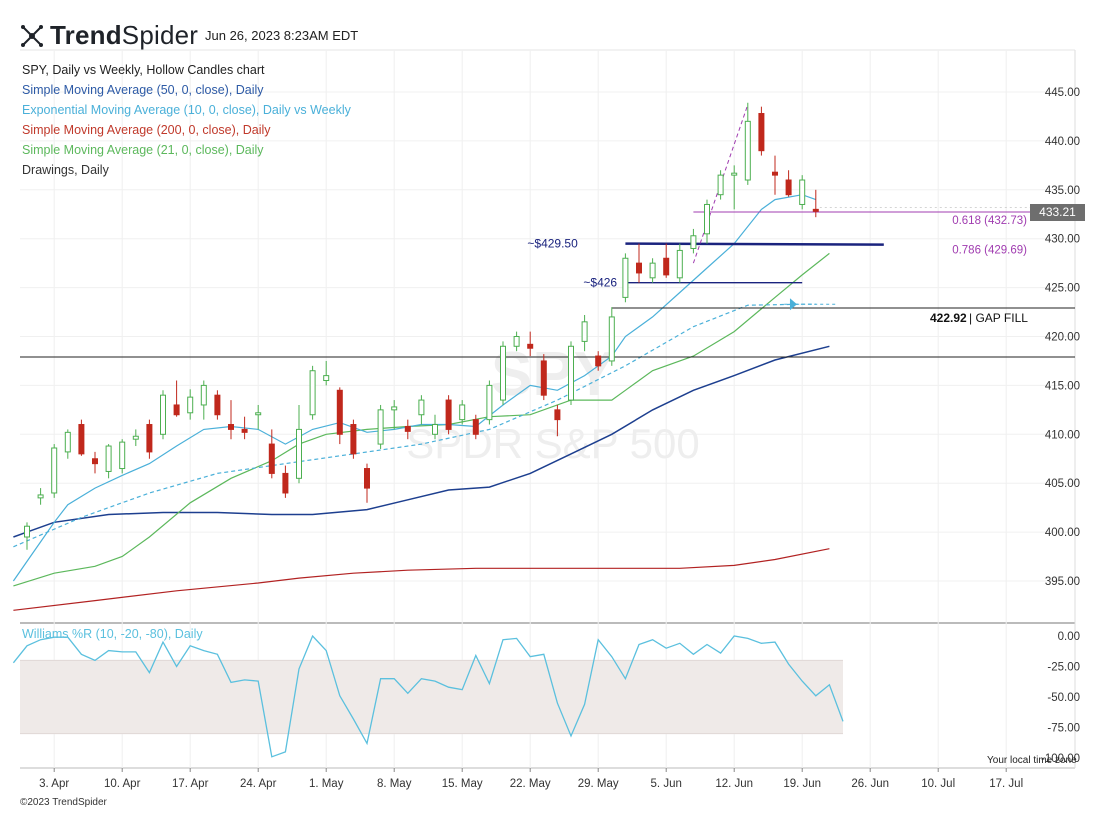 The width and height of the screenshot is (1106, 814). What do you see at coordinates (553, 374) in the screenshot?
I see `watermark-symbol: SPY` at bounding box center [553, 374].